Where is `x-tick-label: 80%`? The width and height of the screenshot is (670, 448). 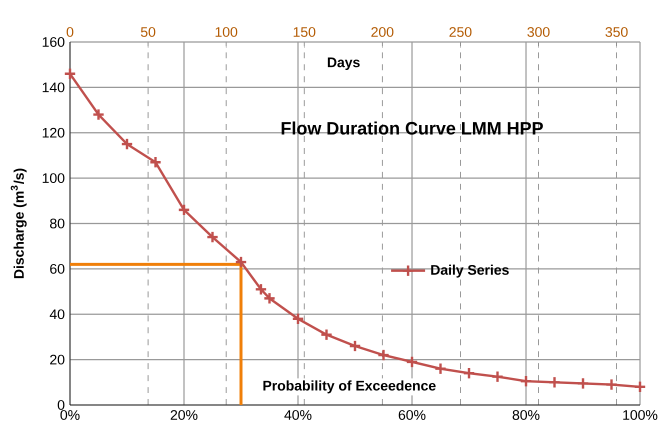
x-tick-label: 80% is located at coordinates (526, 415).